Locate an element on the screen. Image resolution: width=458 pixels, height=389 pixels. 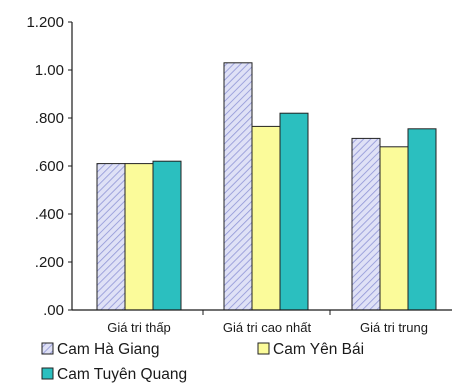
legend-label: Cam Yên Bái is located at coordinates (318, 349).